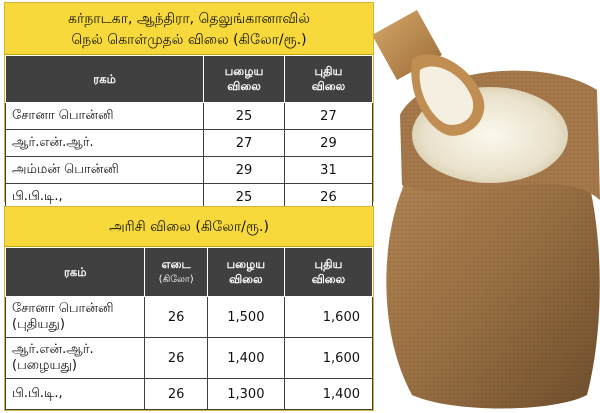 The height and width of the screenshot is (413, 600). What do you see at coordinates (104, 116) in the screenshot?
I see `variety-cell: சோனா பொன்னி` at bounding box center [104, 116].